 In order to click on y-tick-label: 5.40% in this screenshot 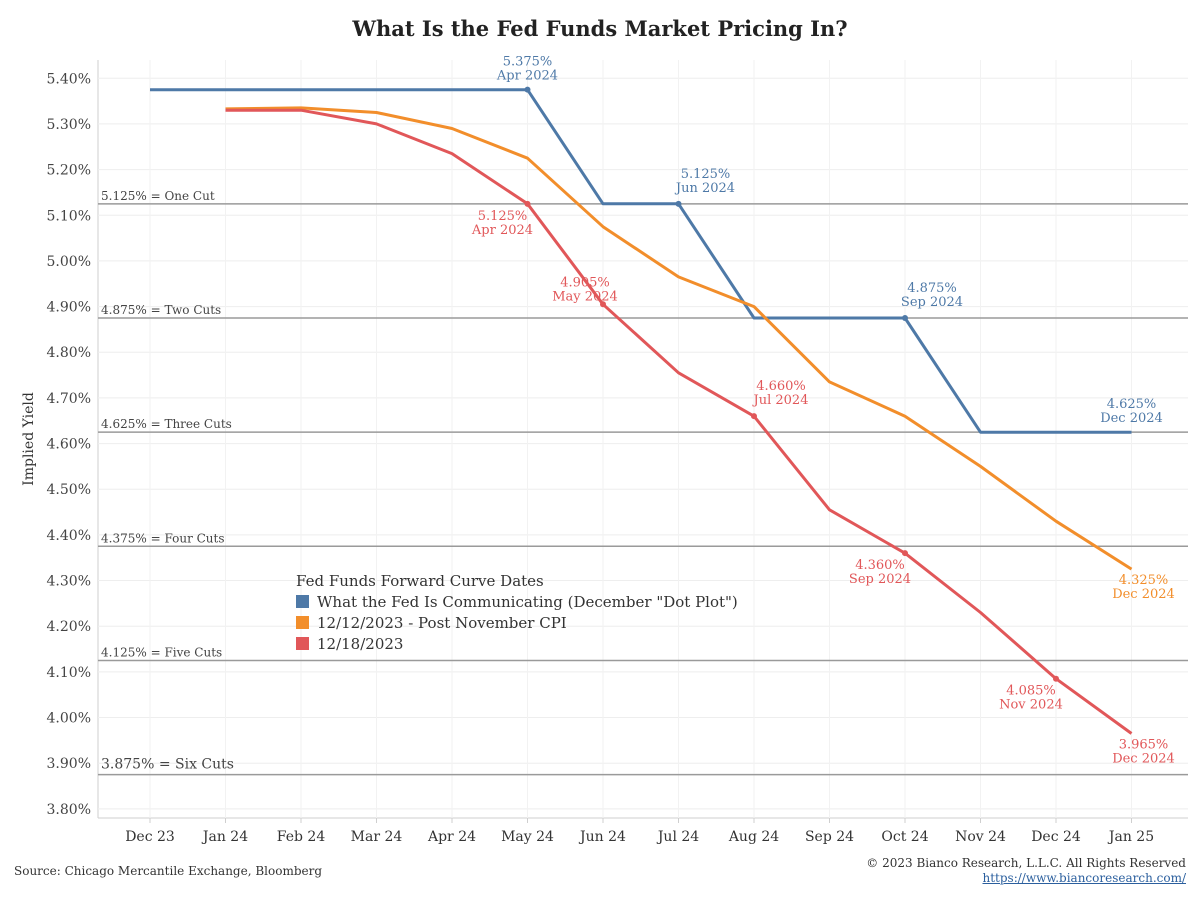, I will do `click(69, 79)`.